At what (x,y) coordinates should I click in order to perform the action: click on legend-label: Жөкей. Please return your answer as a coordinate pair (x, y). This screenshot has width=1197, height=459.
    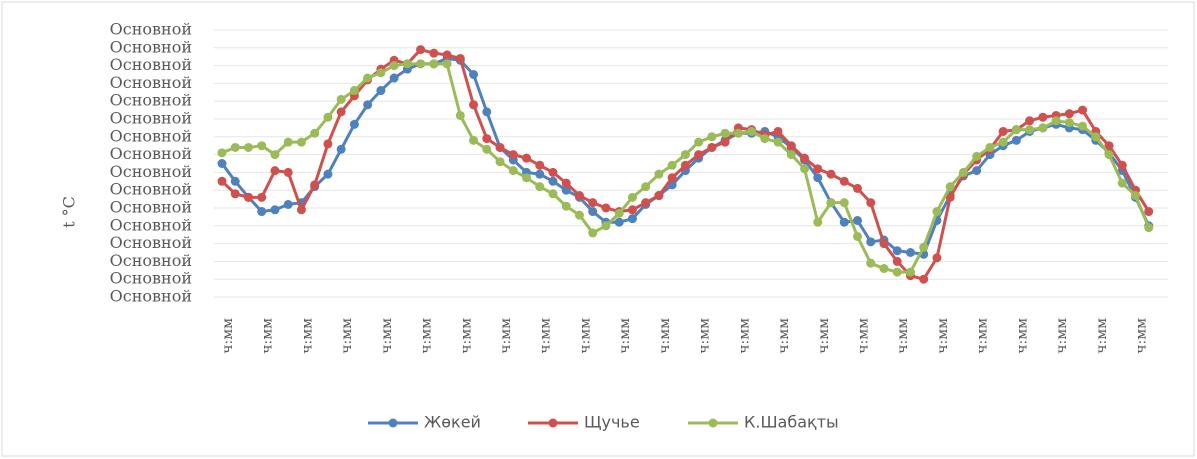
    Looking at the image, I should click on (452, 422).